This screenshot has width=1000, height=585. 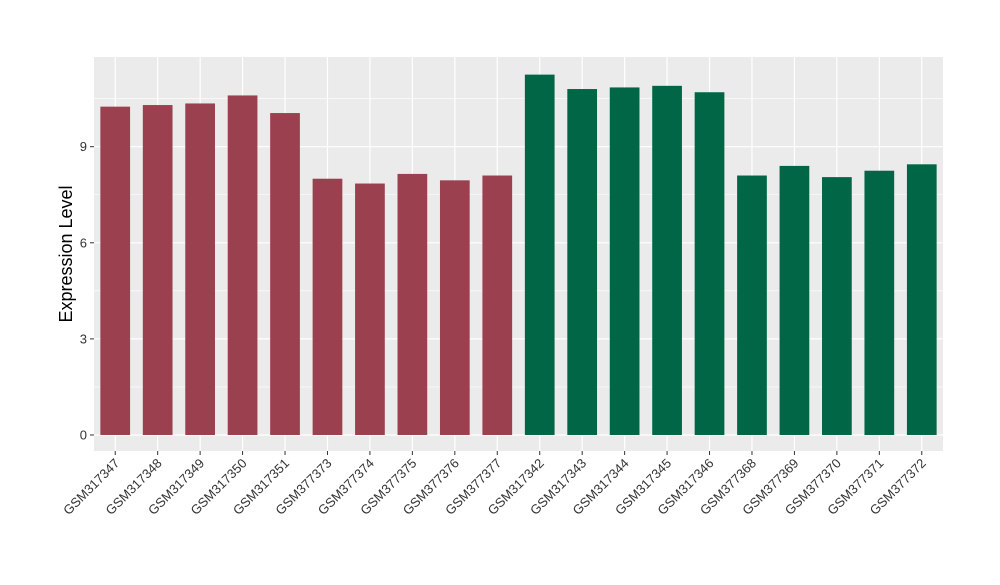 What do you see at coordinates (794, 300) in the screenshot?
I see `bar-GSM377369` at bounding box center [794, 300].